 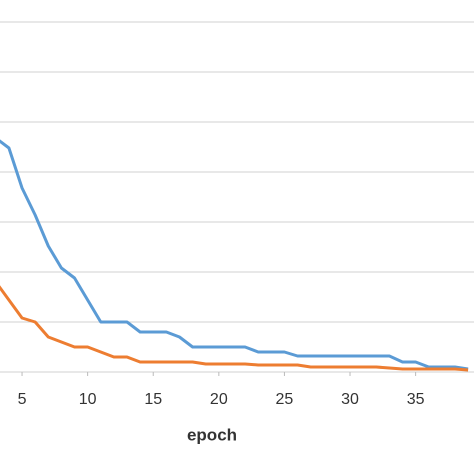 I want to click on x-tick-label: 30, so click(x=350, y=399).